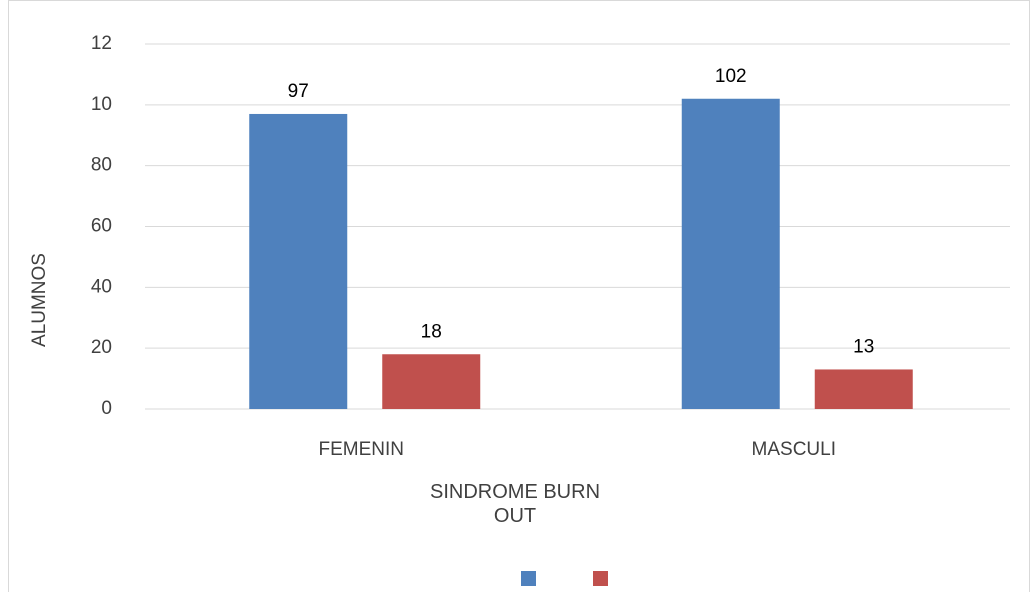 This screenshot has height=592, width=1031. Describe the element at coordinates (101, 43) in the screenshot. I see `y-tick-label: 12` at that location.